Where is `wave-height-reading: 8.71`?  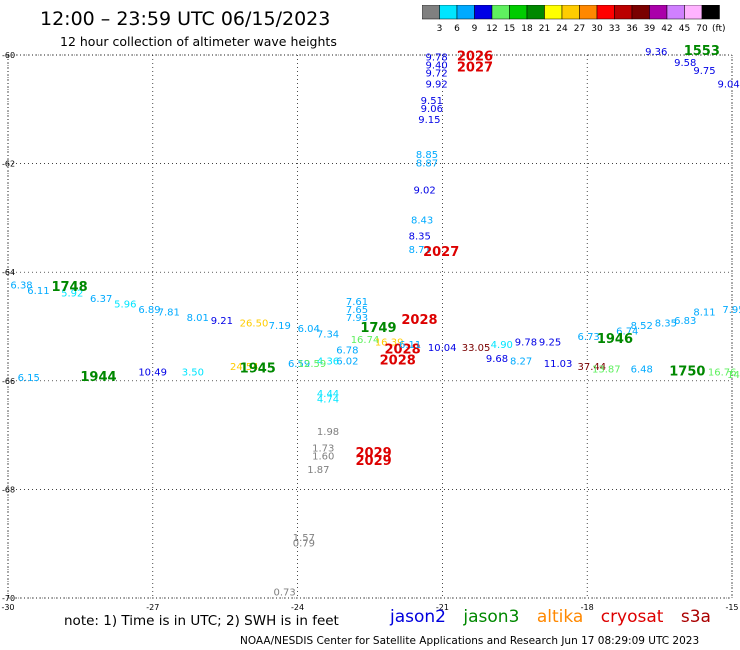
wave-height-reading: 8.71 is located at coordinates (420, 250).